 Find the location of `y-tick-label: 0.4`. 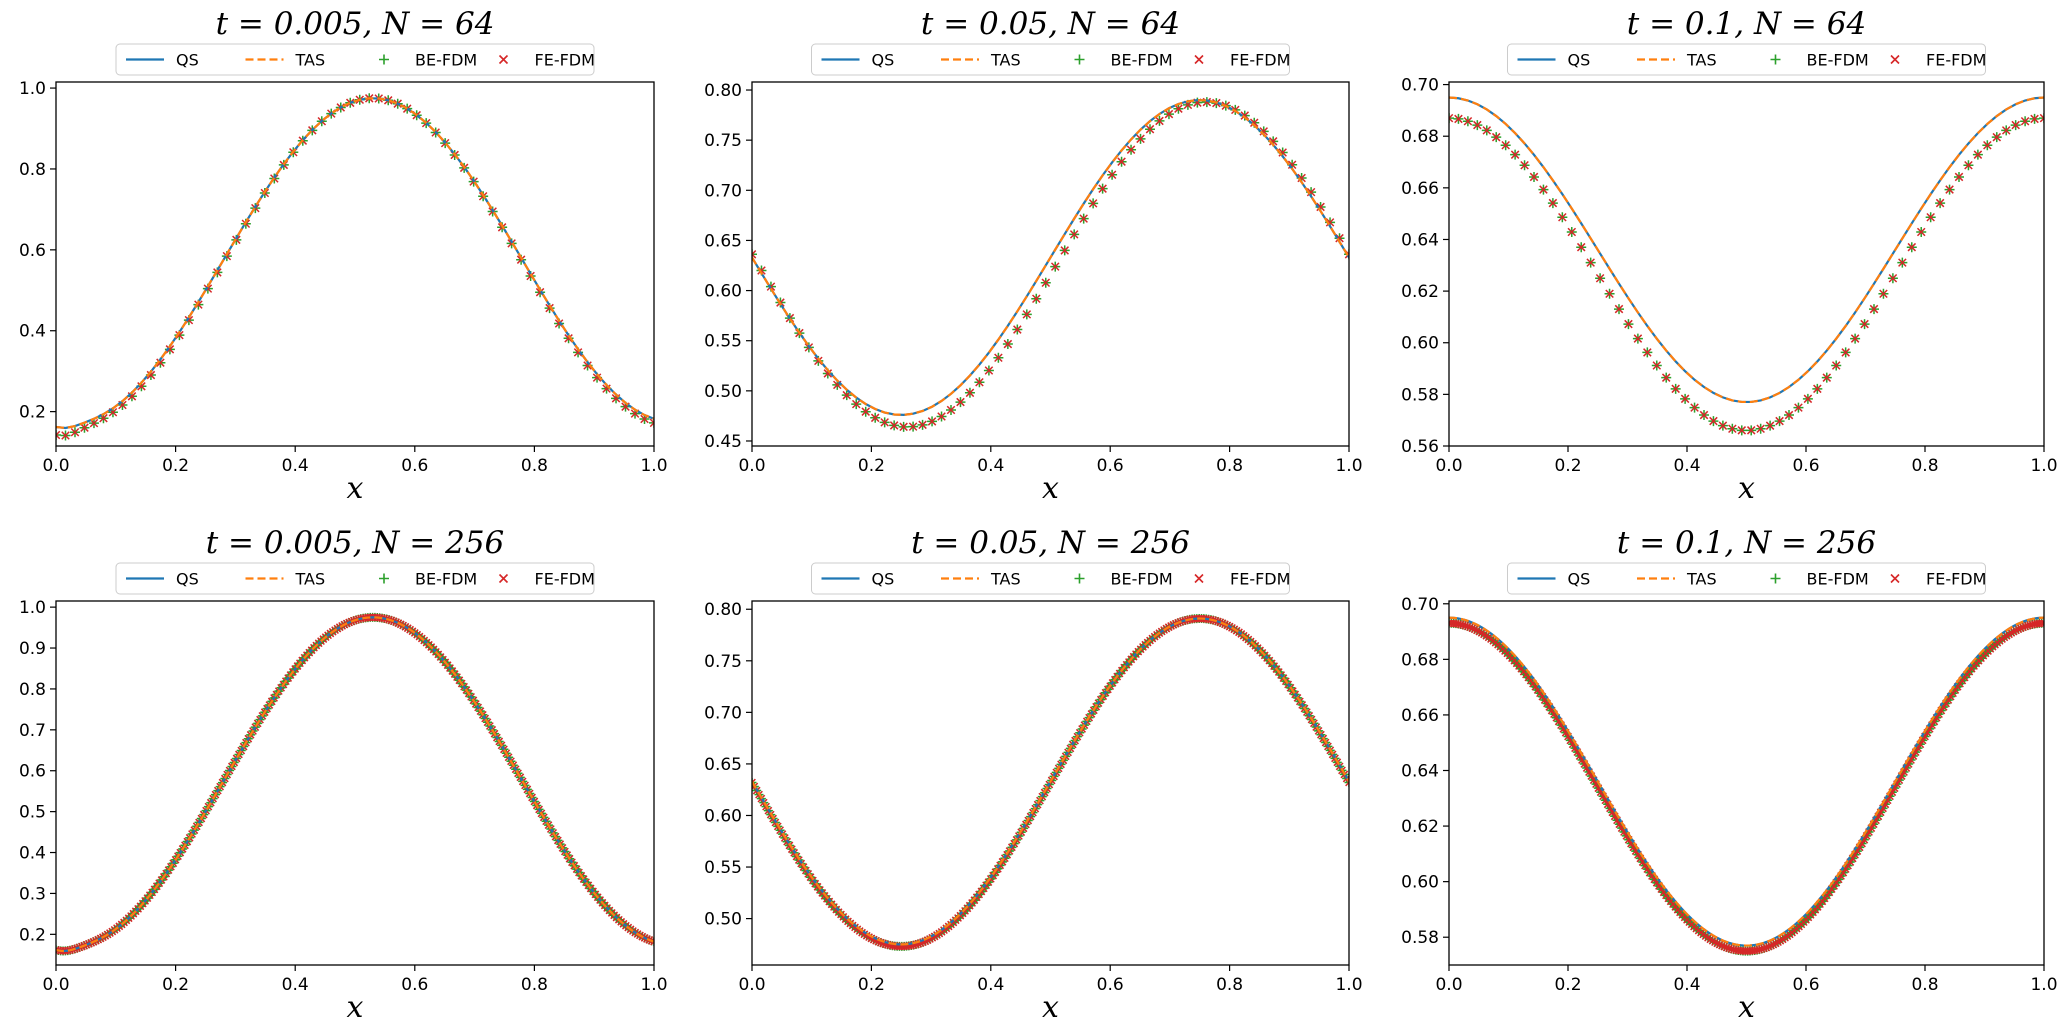

y-tick-label: 0.4 is located at coordinates (32, 332).